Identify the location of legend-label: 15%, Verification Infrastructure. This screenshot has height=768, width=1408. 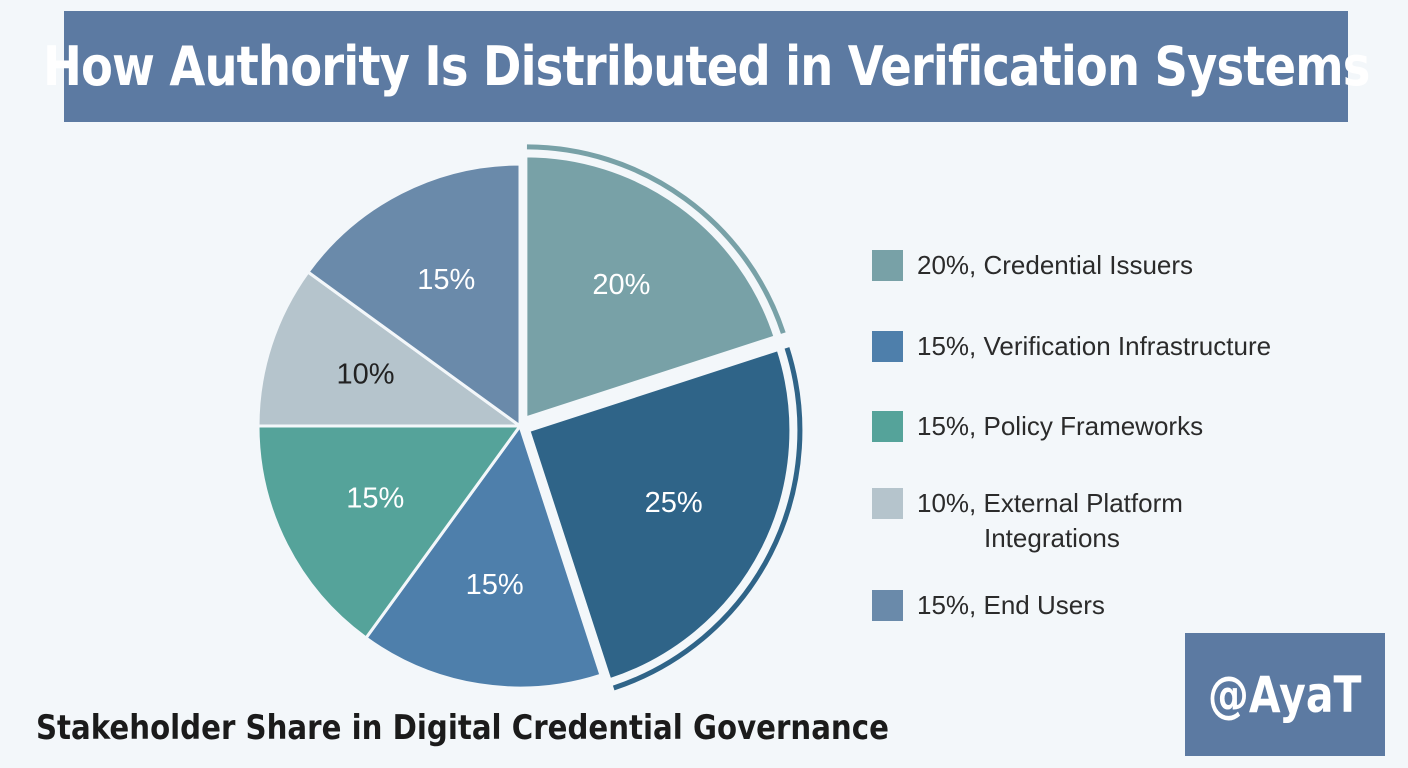
(1094, 346).